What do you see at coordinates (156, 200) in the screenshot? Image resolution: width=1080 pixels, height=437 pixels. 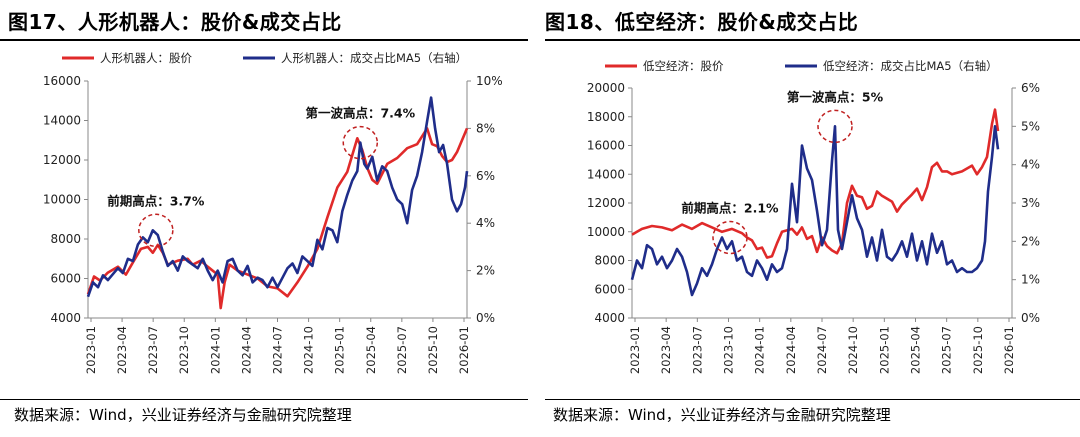 I see `annotation-label: 前期高点：3.7%` at bounding box center [156, 200].